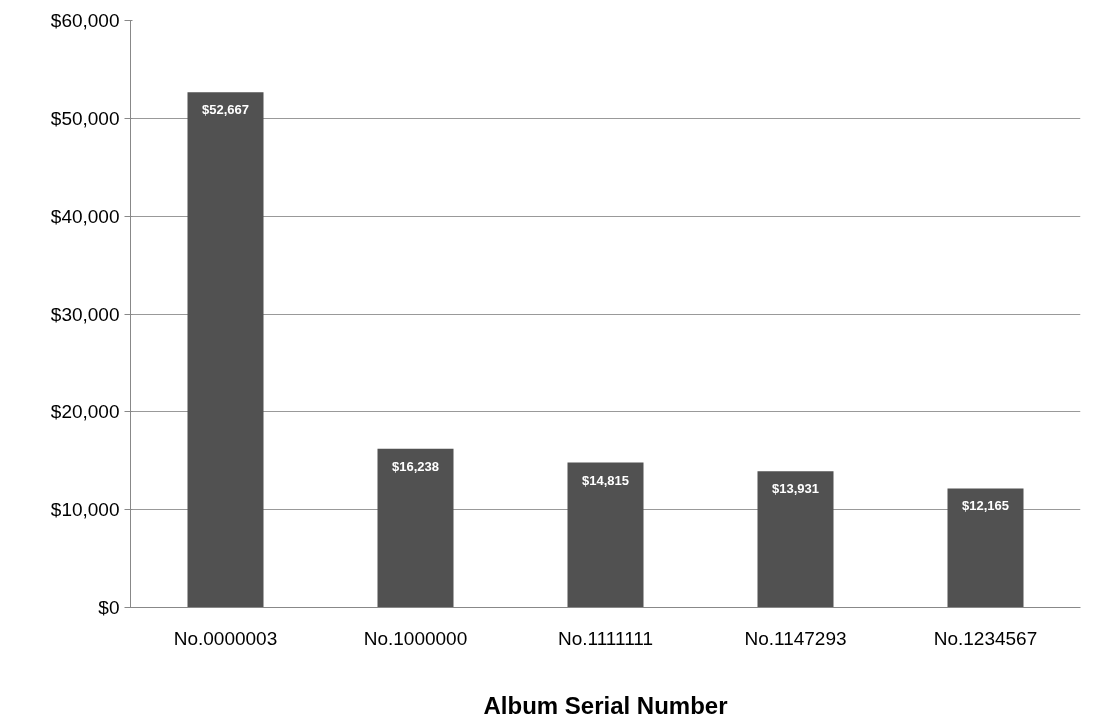  Describe the element at coordinates (85, 118) in the screenshot. I see `y-tick-label: $50,000` at that location.